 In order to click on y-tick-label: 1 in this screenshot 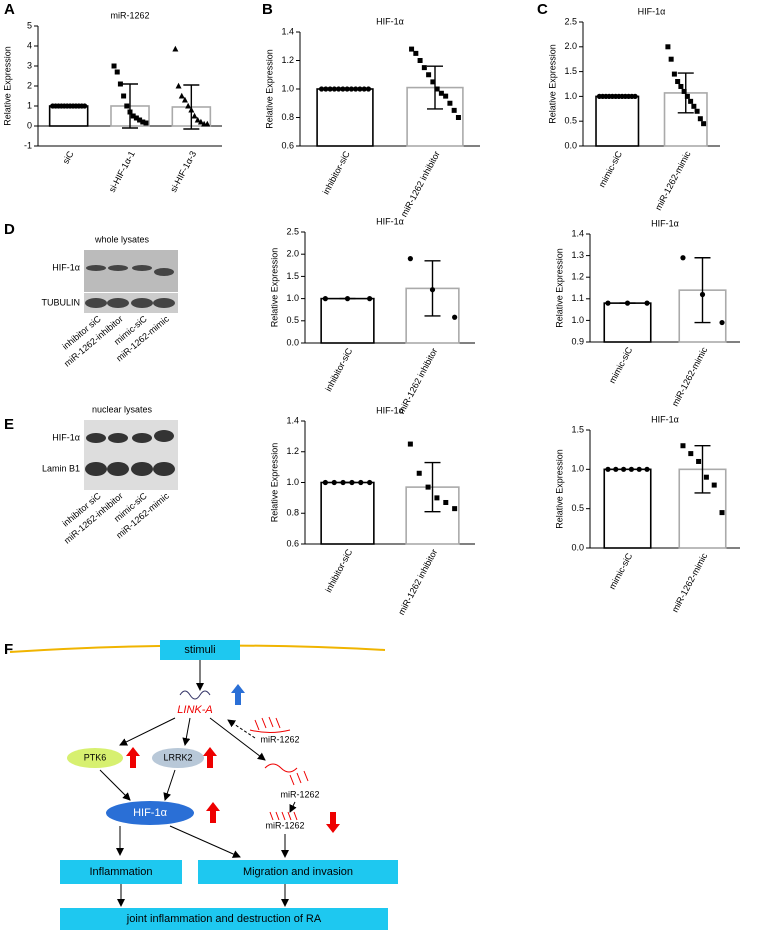, I will do `click(29, 105)`.